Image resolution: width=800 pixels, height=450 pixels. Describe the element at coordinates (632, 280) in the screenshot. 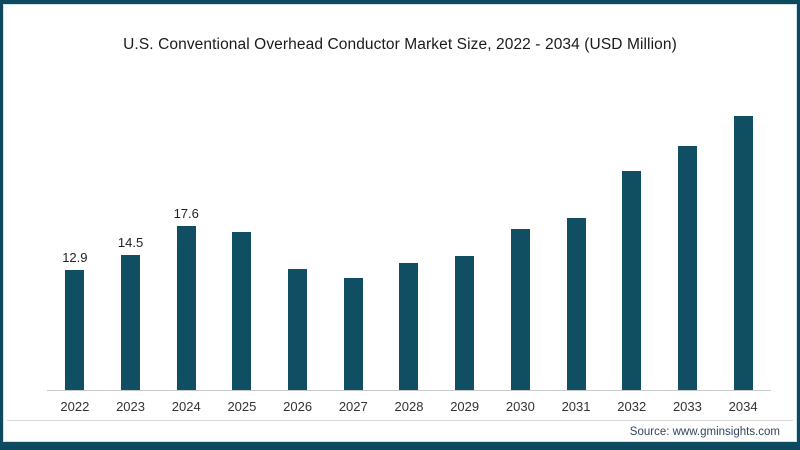

I see `bar-2032` at that location.